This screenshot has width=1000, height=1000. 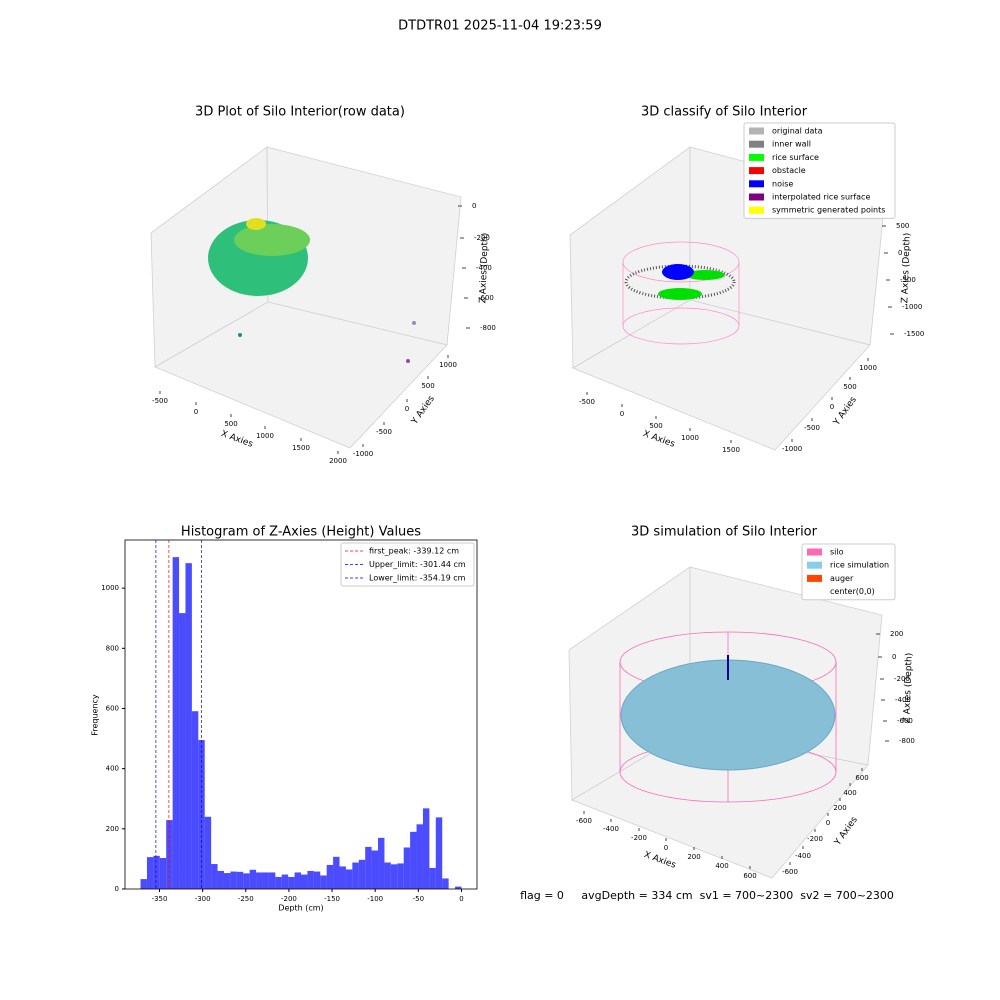 What do you see at coordinates (500, 26) in the screenshot?
I see `suptitle: DTDTR01 2025-11-04 19:23:59` at bounding box center [500, 26].